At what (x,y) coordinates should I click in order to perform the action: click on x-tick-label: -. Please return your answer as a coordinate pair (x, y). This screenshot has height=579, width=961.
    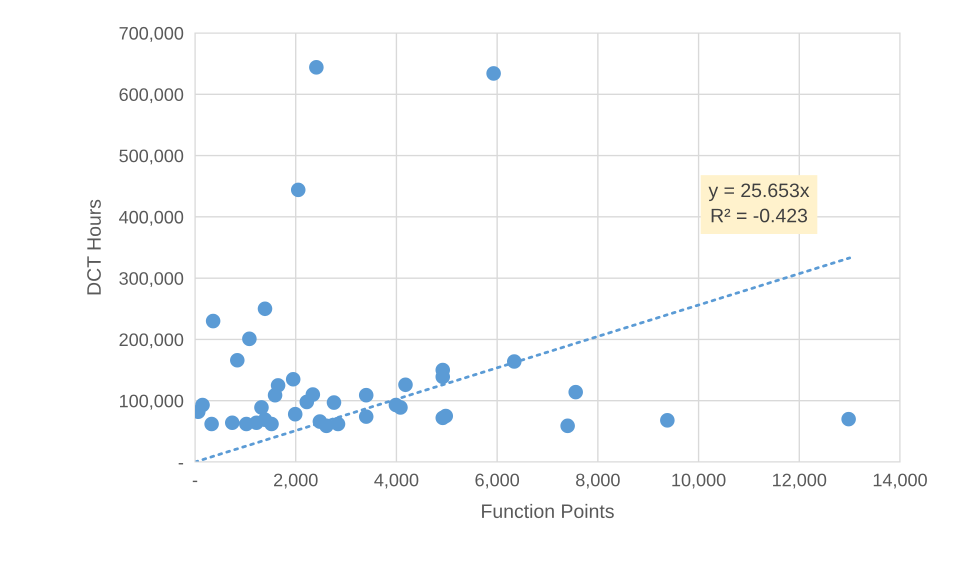
    Looking at the image, I should click on (195, 481).